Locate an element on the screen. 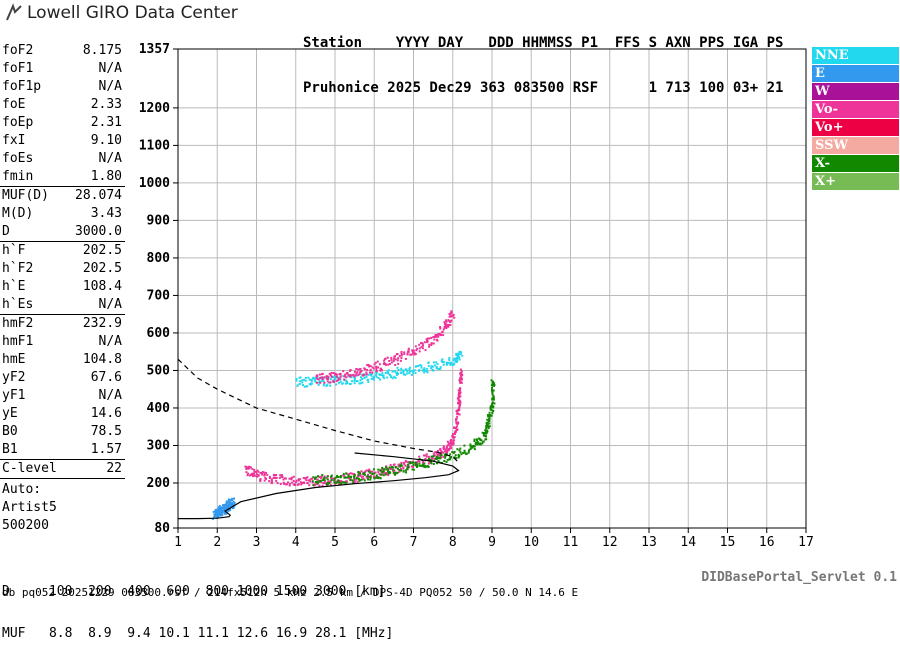 This screenshot has height=655, width=900. param-value: 202.5 is located at coordinates (102, 268).